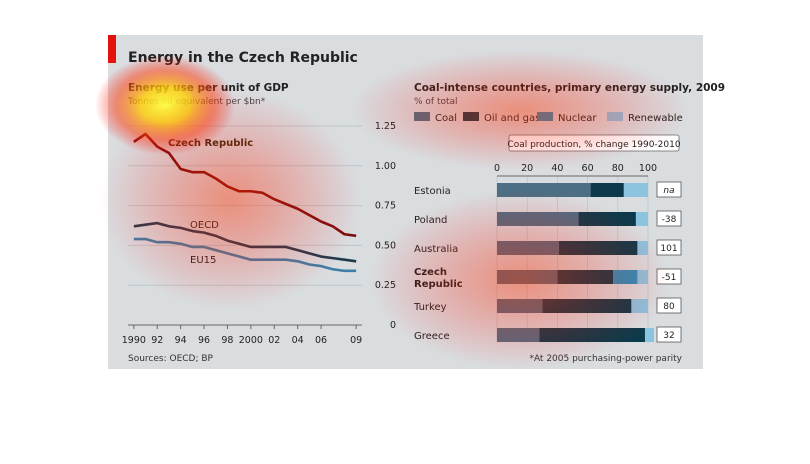  I want to click on x-tick-label: 80, so click(618, 168).